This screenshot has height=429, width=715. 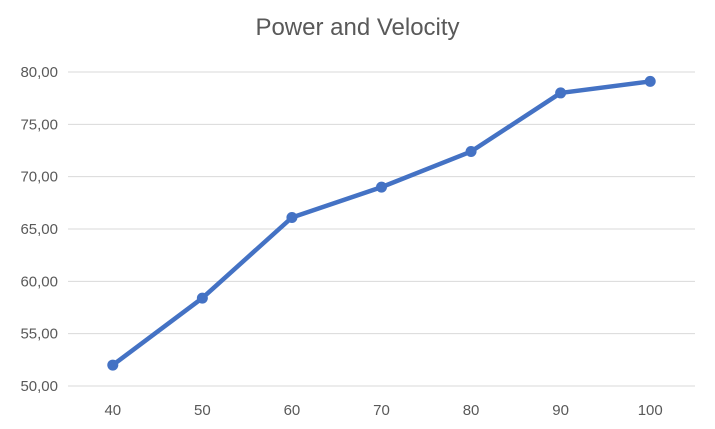 What do you see at coordinates (202, 410) in the screenshot?
I see `x-tick-label: 50` at bounding box center [202, 410].